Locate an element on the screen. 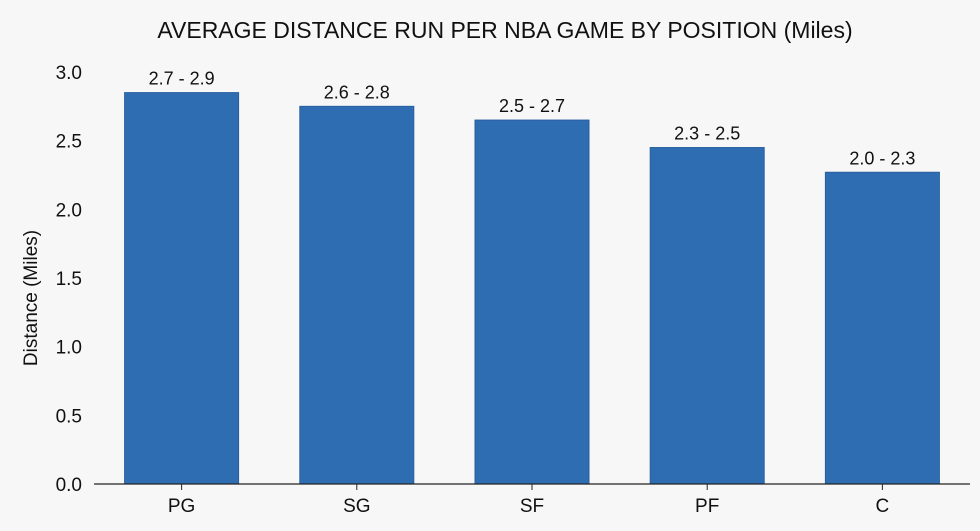 The height and width of the screenshot is (531, 980). y-tick-label: 0.0 is located at coordinates (69, 485).